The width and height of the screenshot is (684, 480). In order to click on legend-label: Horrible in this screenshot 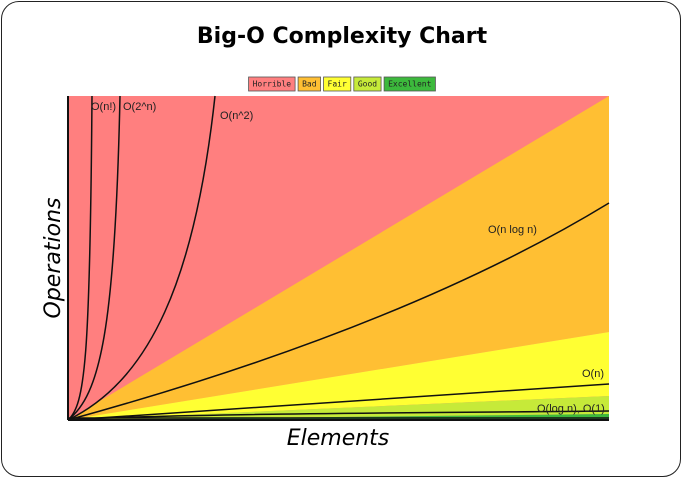, I will do `click(272, 84)`.